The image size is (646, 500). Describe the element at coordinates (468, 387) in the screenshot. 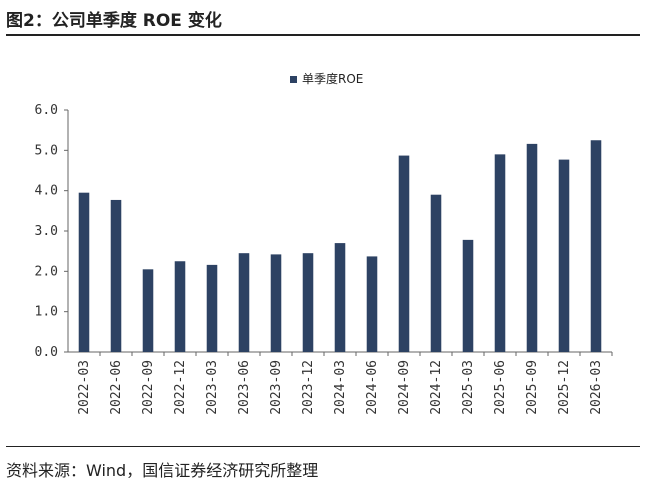

I see `x-tick-label: 2025-03` at that location.